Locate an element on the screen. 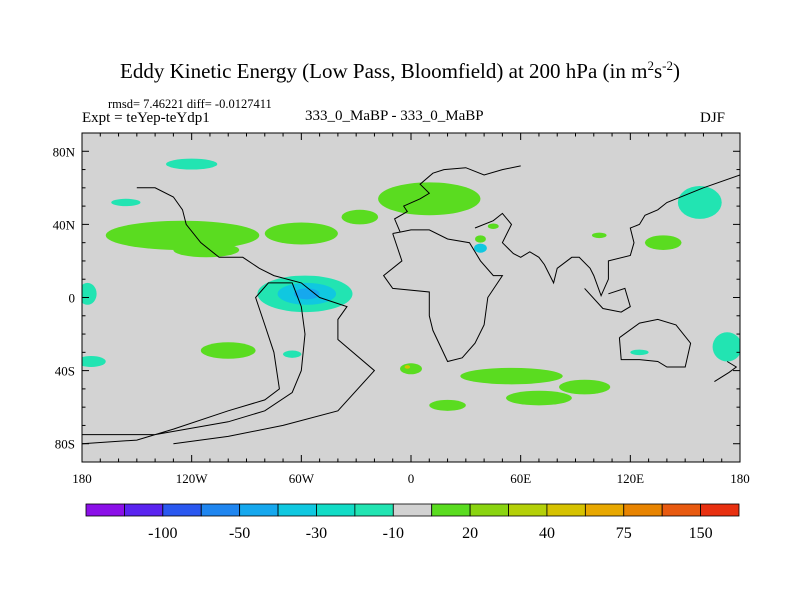 The width and height of the screenshot is (800, 600). title-close: ) is located at coordinates (676, 71).